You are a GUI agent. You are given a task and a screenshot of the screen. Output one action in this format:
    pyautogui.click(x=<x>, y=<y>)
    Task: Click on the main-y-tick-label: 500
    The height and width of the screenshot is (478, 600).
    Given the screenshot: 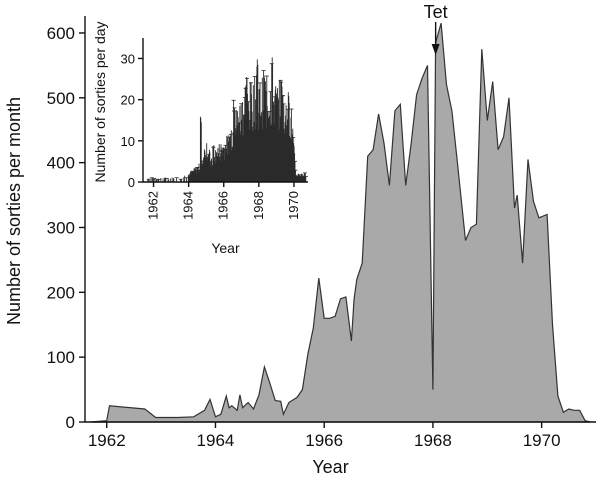 What is the action you would take?
    pyautogui.click(x=61, y=98)
    